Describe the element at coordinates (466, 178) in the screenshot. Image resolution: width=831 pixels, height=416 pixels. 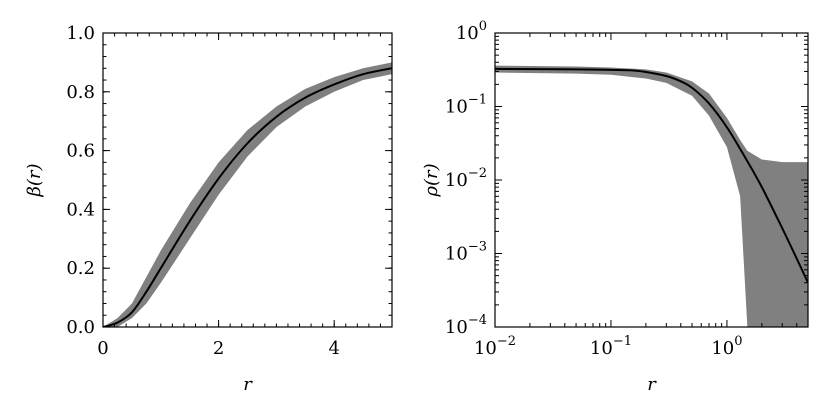
I see `y-tick-label: 10⁻²` at that location.